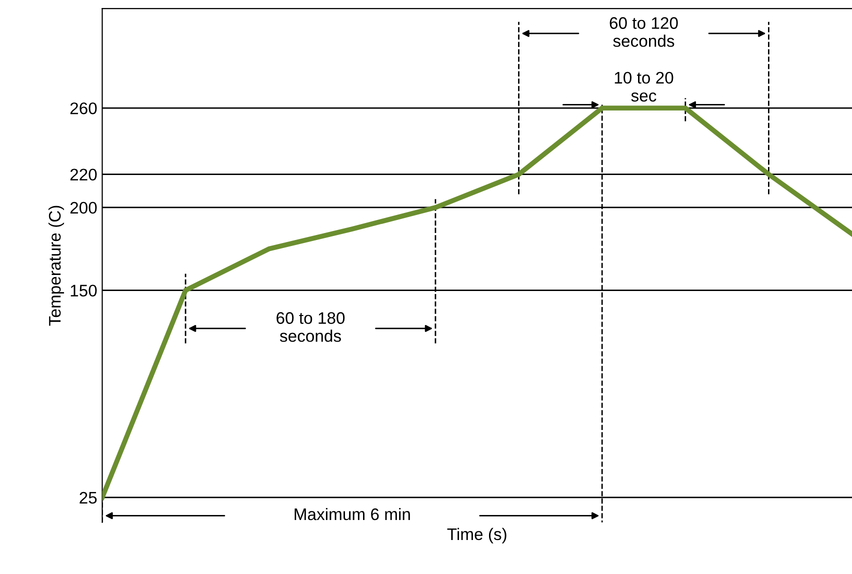 Image resolution: width=852 pixels, height=574 pixels. What do you see at coordinates (88, 498) in the screenshot?
I see `y-tick-label: 25` at bounding box center [88, 498].